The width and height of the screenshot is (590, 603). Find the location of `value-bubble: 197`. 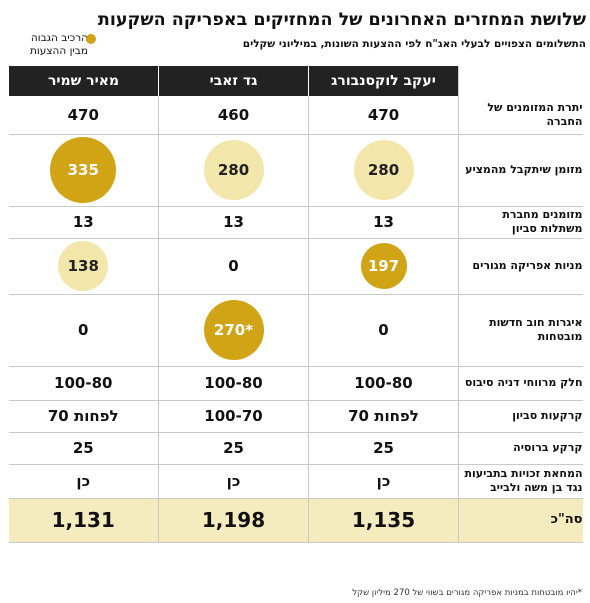

value-bubble: 197 is located at coordinates (383, 266).